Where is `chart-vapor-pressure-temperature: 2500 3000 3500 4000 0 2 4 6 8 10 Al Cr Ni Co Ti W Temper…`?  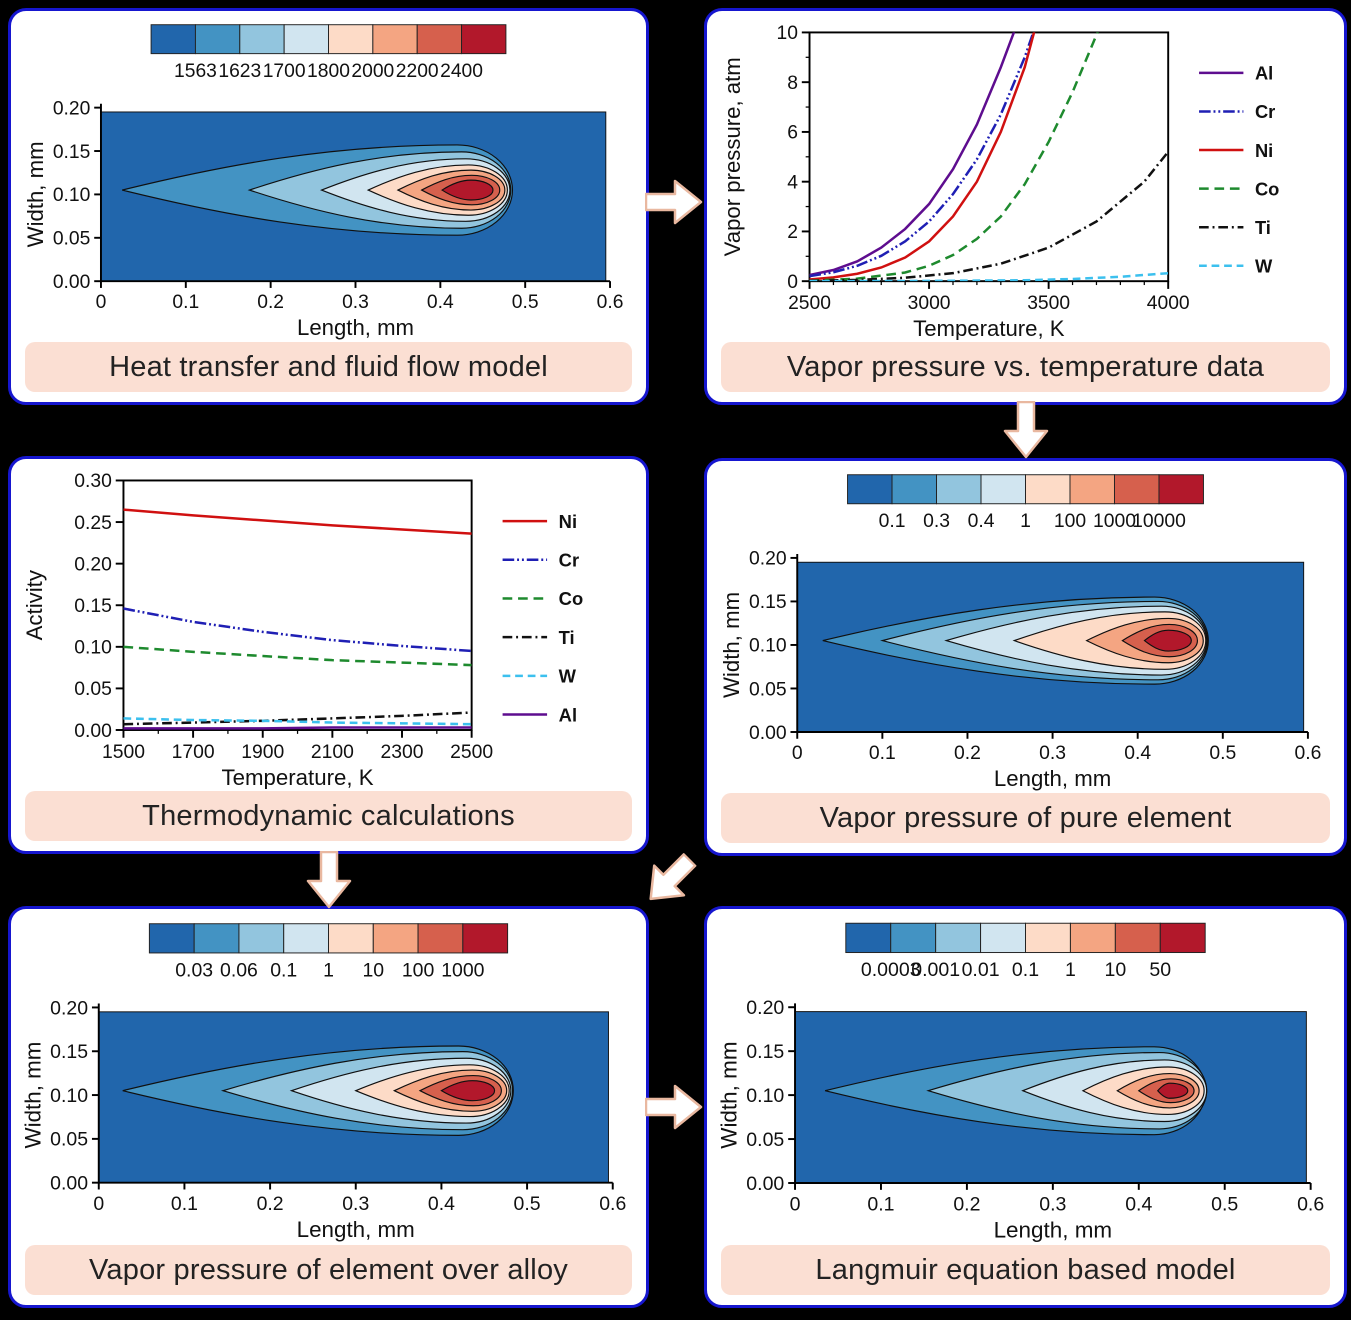
chart-vapor-pressure-temperature: 2500 3000 3500 4000 0 2 4 6 8 10 Al Cr Ni Co Ti W Temper… is located at coordinates (999, 181).